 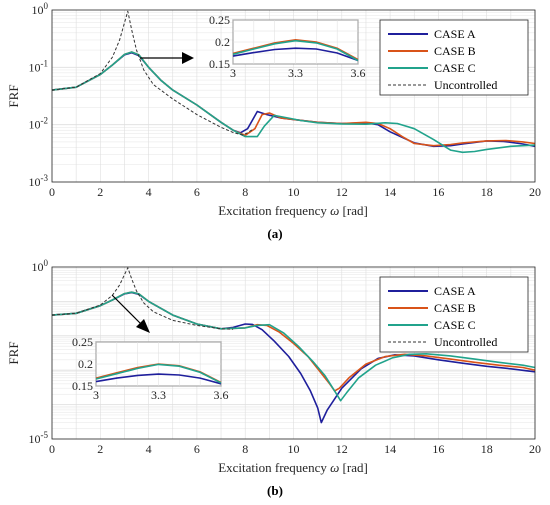 I want to click on panel-b-legend-box, so click(x=454, y=314).